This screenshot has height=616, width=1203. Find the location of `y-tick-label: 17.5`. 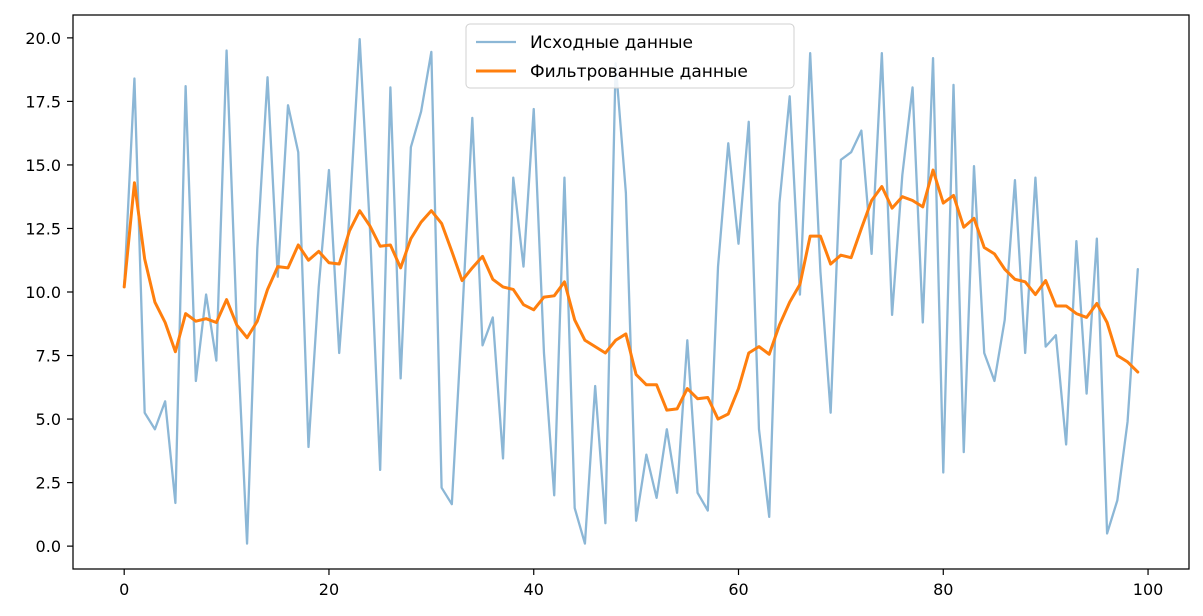

y-tick-label: 17.5 is located at coordinates (43, 101).